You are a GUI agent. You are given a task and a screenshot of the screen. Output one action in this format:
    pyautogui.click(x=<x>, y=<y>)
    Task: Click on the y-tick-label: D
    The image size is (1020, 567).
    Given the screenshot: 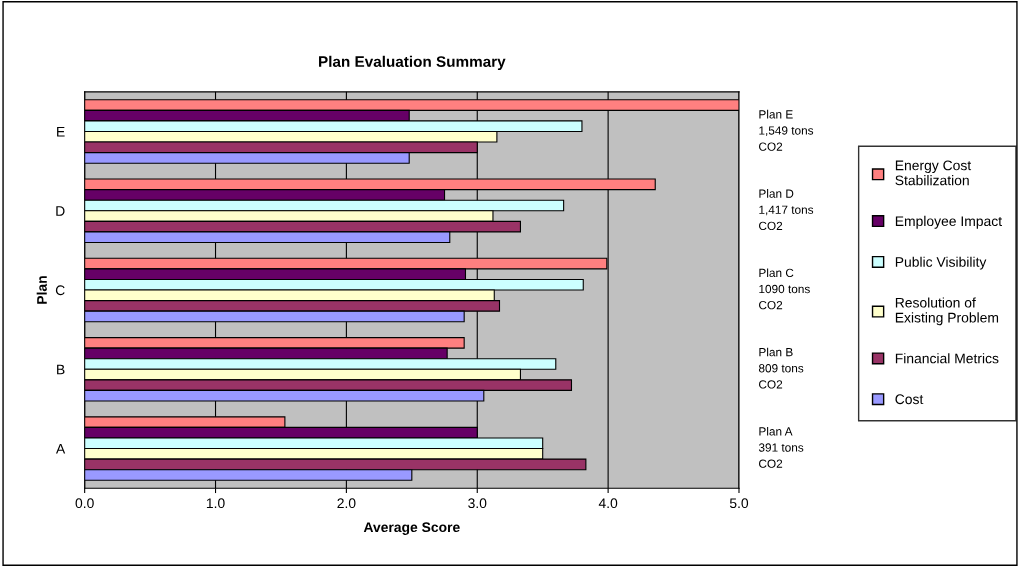 What is the action you would take?
    pyautogui.click(x=60, y=211)
    